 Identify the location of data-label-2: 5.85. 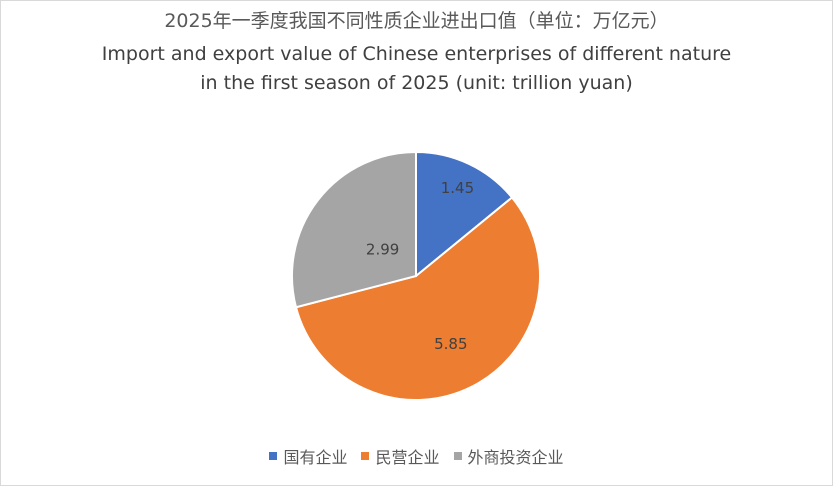
(450, 344).